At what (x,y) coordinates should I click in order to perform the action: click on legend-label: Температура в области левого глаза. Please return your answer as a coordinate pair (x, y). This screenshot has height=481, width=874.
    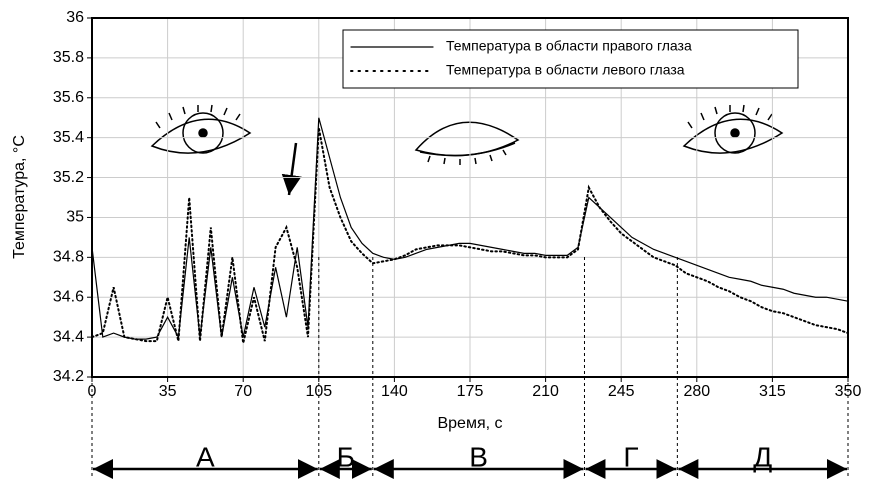
    Looking at the image, I should click on (565, 70).